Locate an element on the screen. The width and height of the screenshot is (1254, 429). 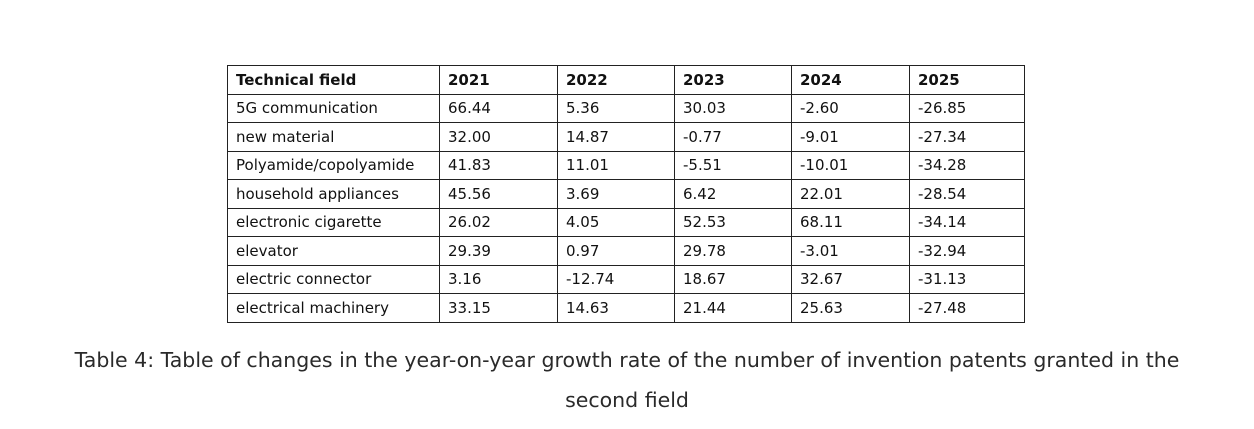
value-cell: -34.28 is located at coordinates (967, 165).